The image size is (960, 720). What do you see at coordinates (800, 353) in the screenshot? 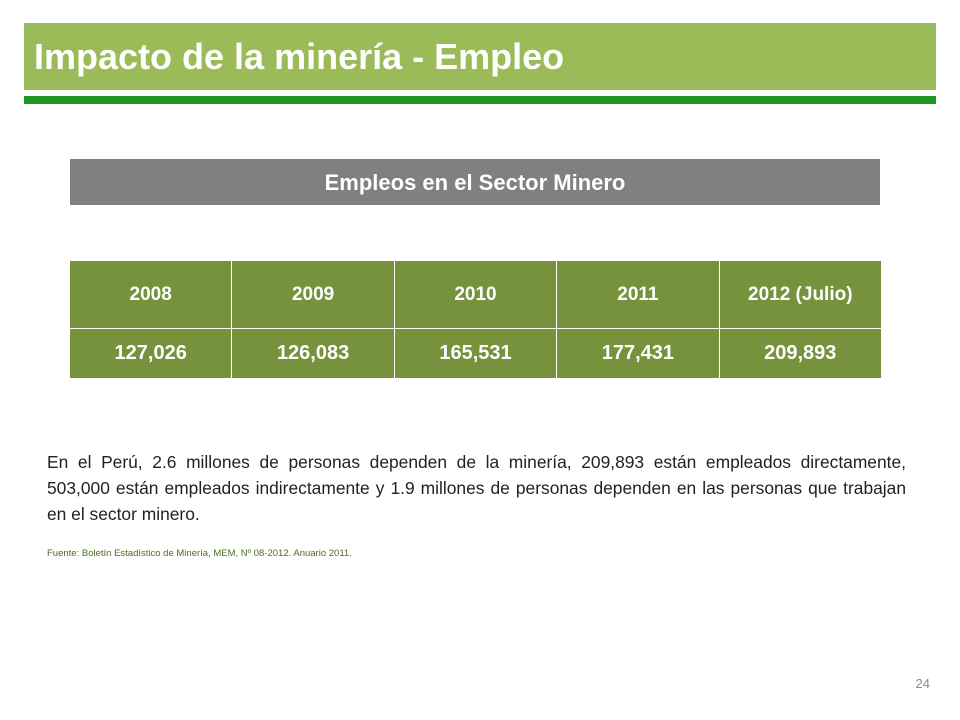
I see `table-value-cell: 209,893` at bounding box center [800, 353].